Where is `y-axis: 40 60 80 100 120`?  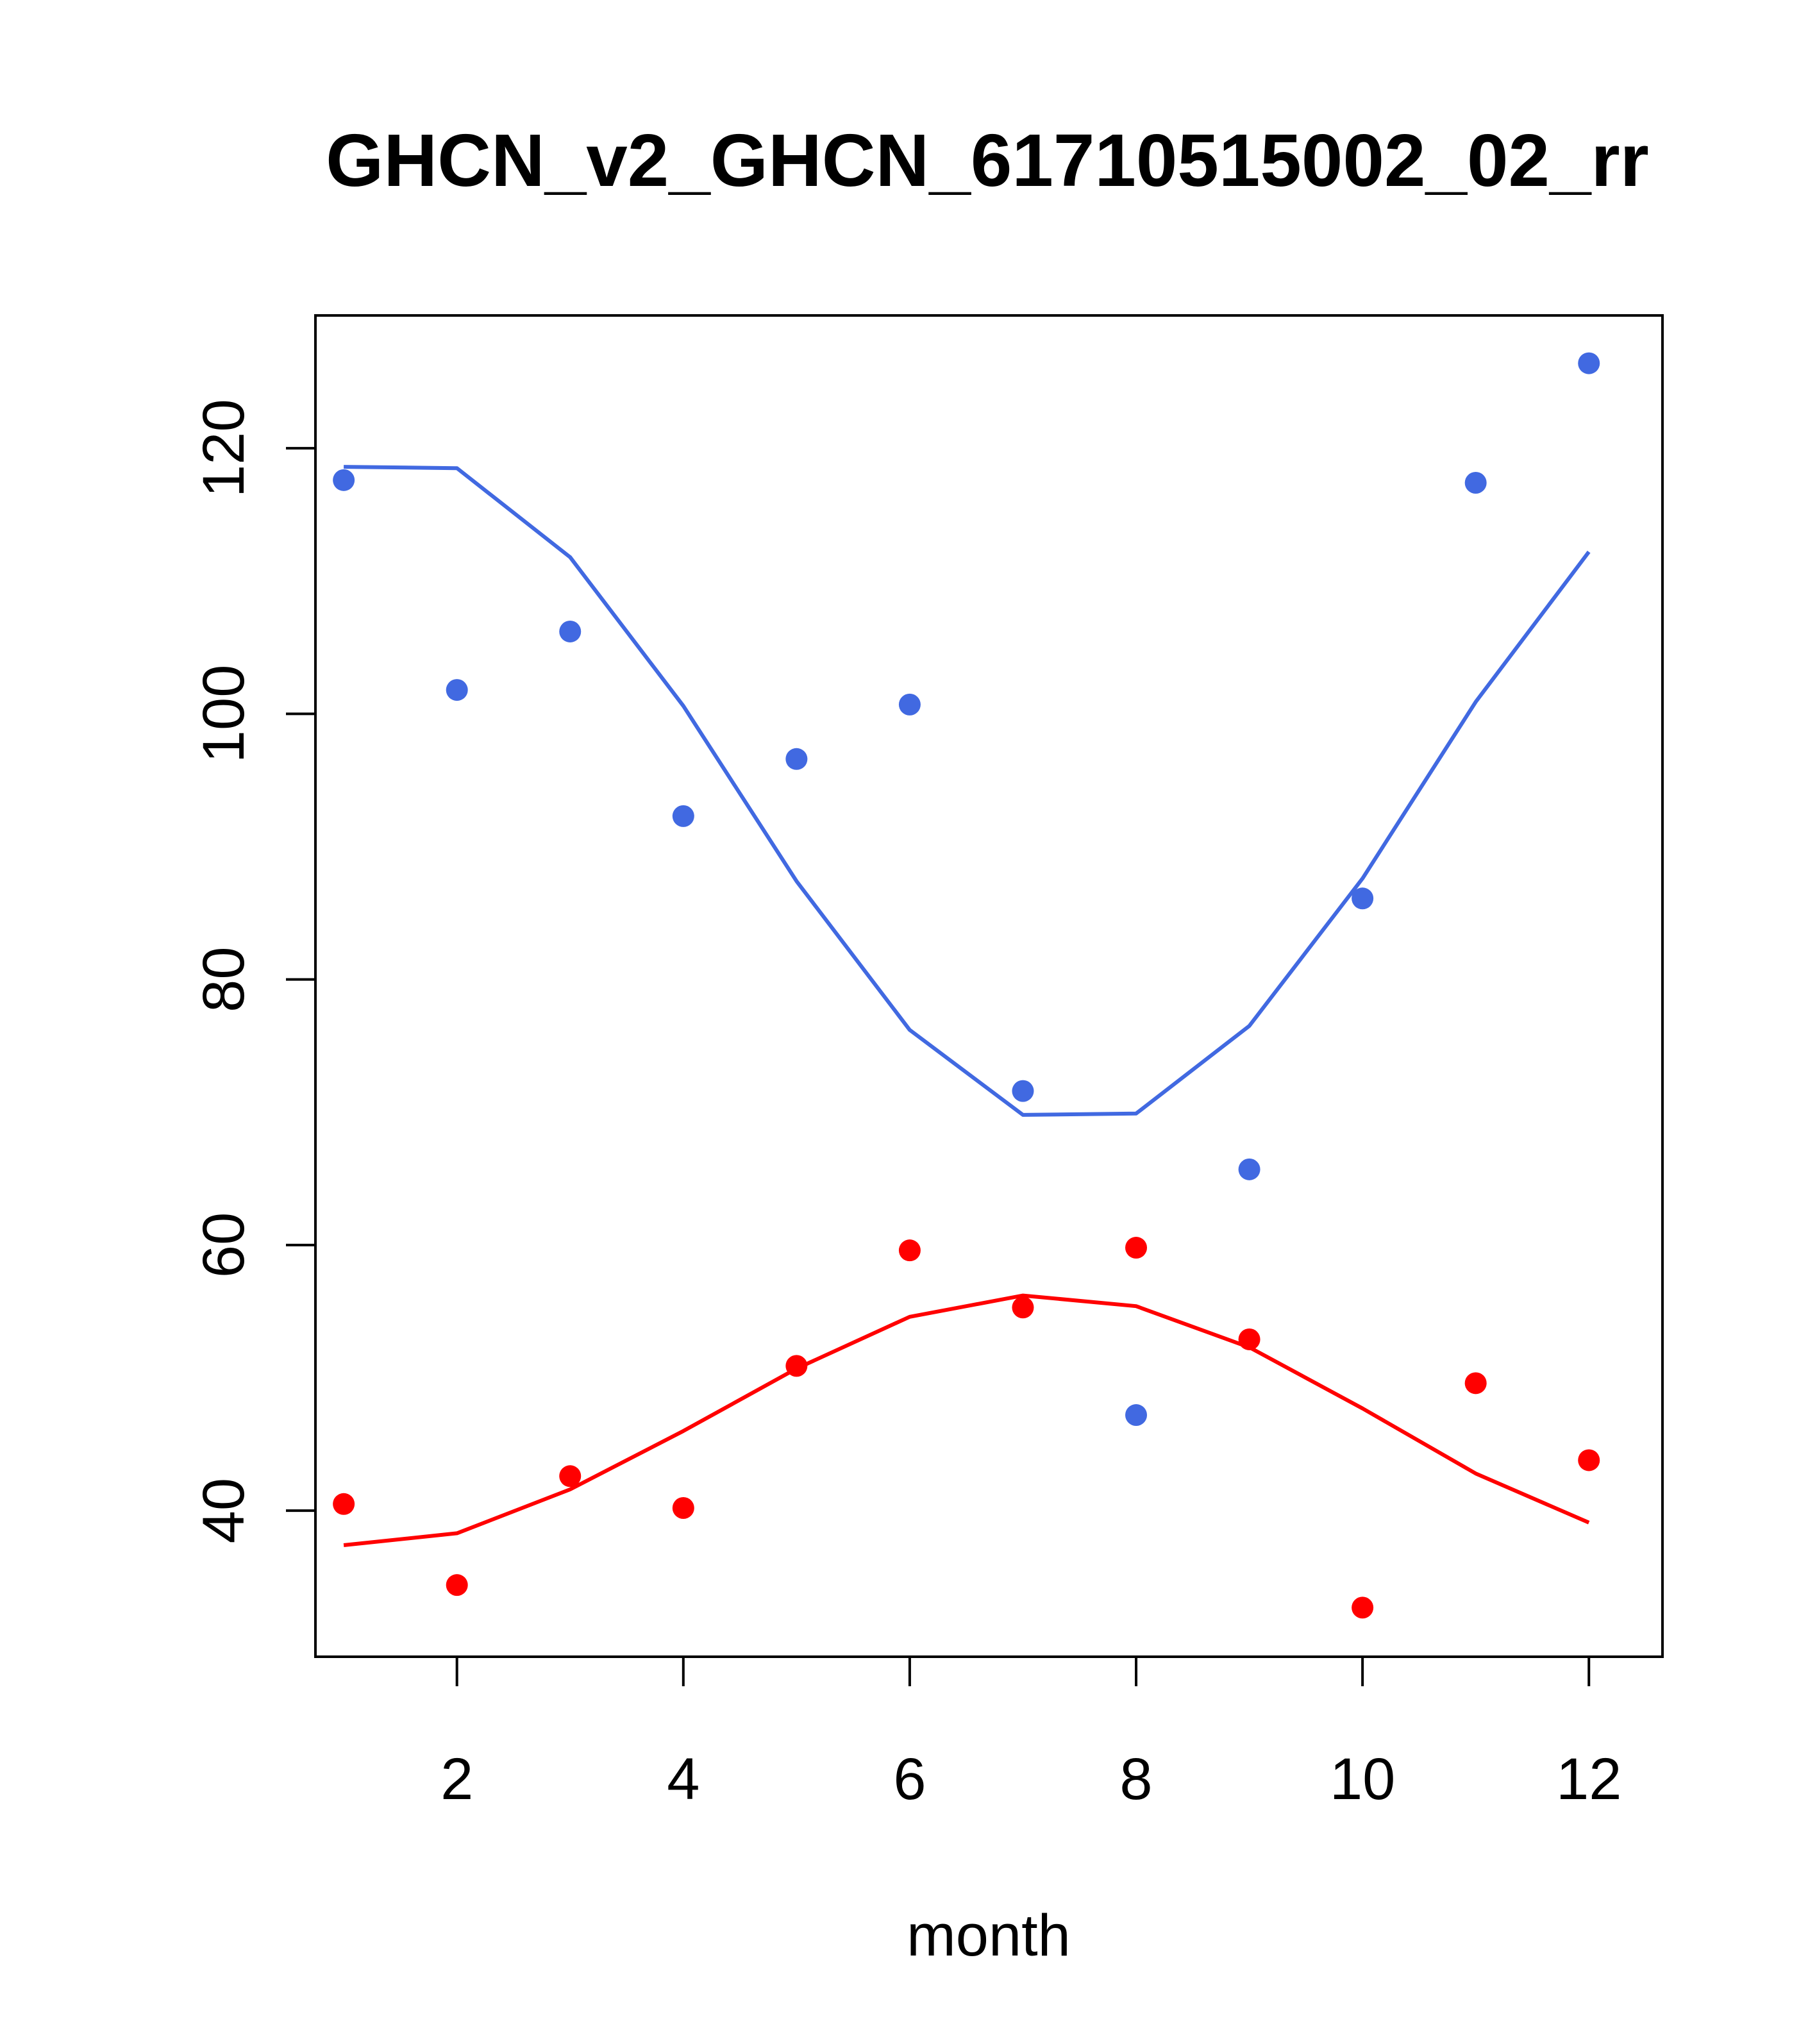 y-axis: 40 60 80 100 120 is located at coordinates (253, 971).